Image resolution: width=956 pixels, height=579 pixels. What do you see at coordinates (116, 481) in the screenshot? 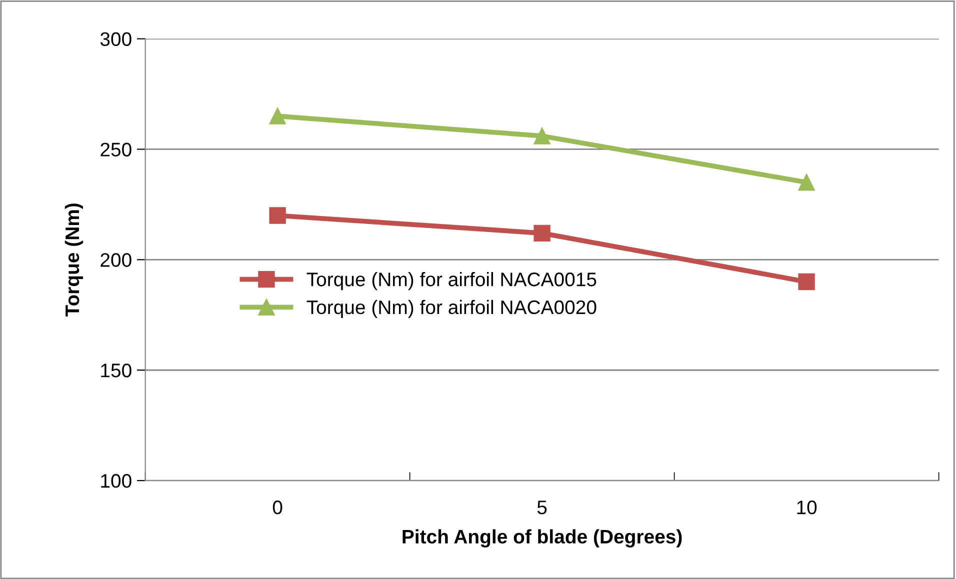
I see `y-tick-label: 100` at bounding box center [116, 481].